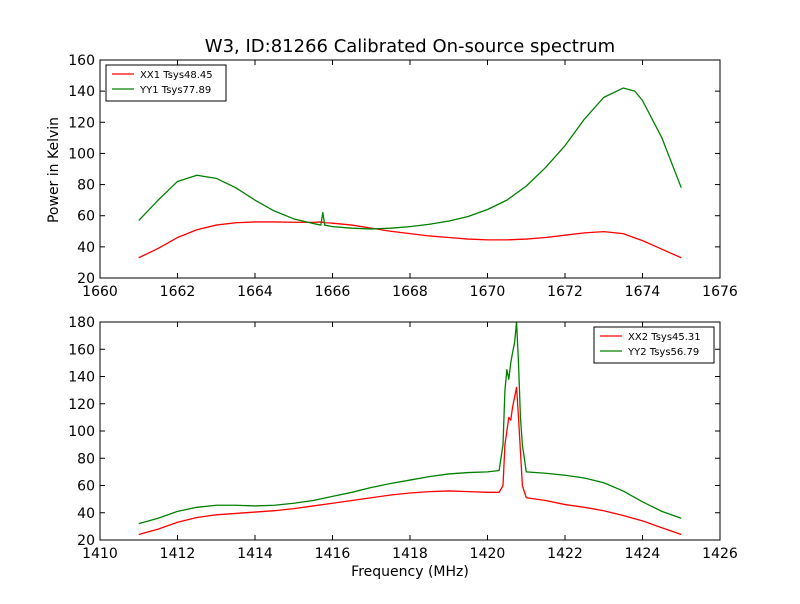 The width and height of the screenshot is (800, 604). Describe the element at coordinates (54, 170) in the screenshot. I see `y-axis-label: Power in Kelvin` at that location.